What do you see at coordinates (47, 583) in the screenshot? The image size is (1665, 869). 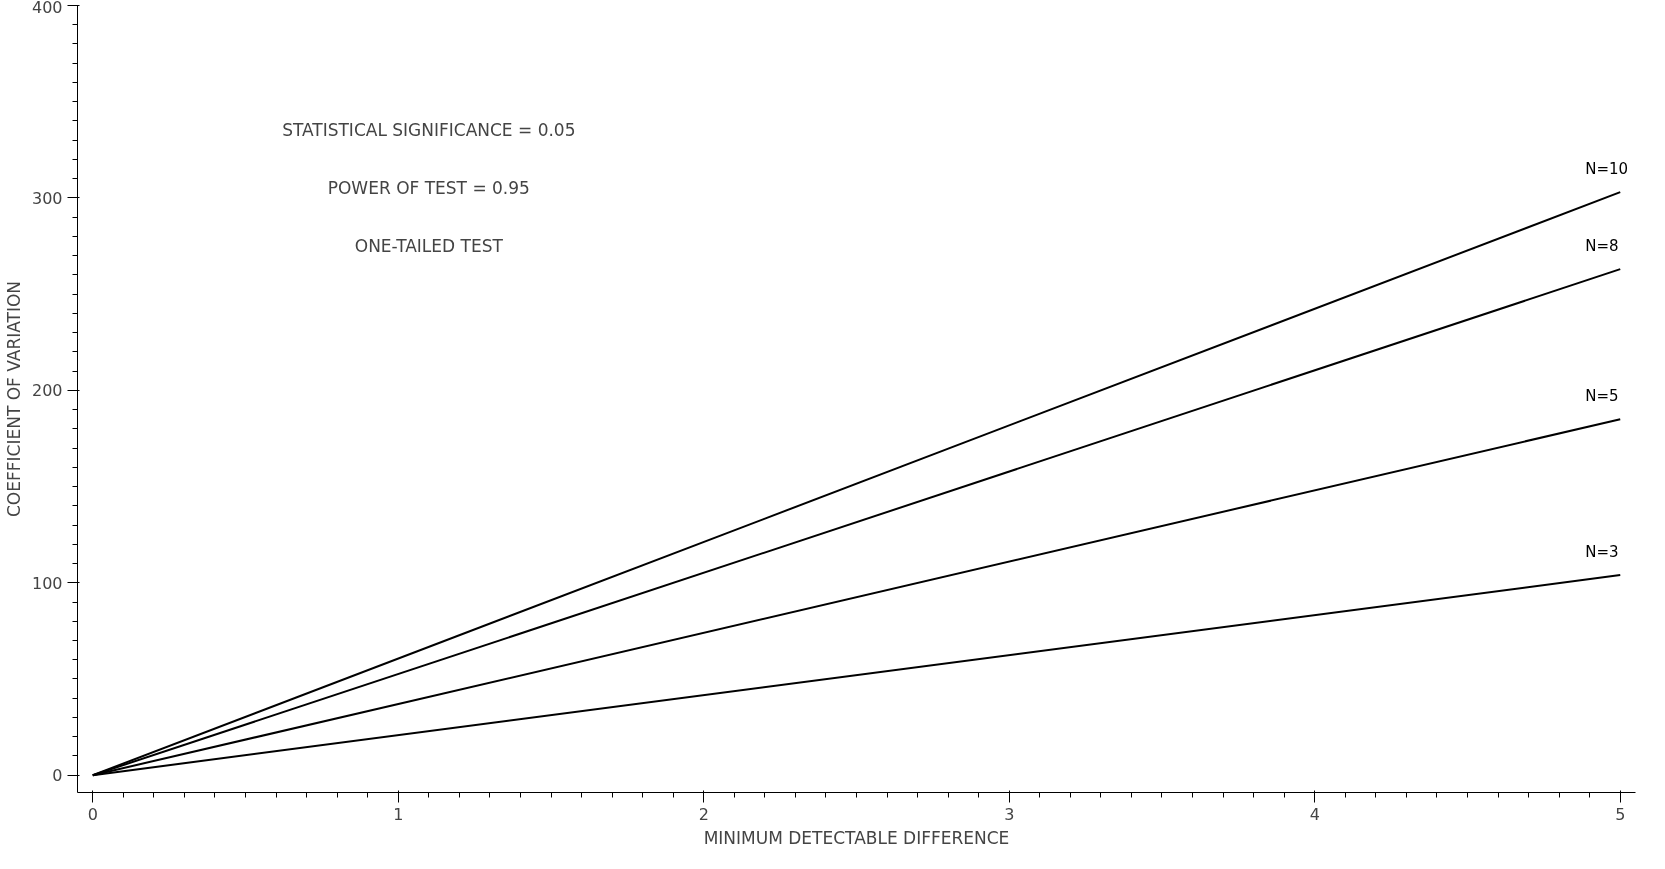 I see `y-tick-label: 100` at bounding box center [47, 583].